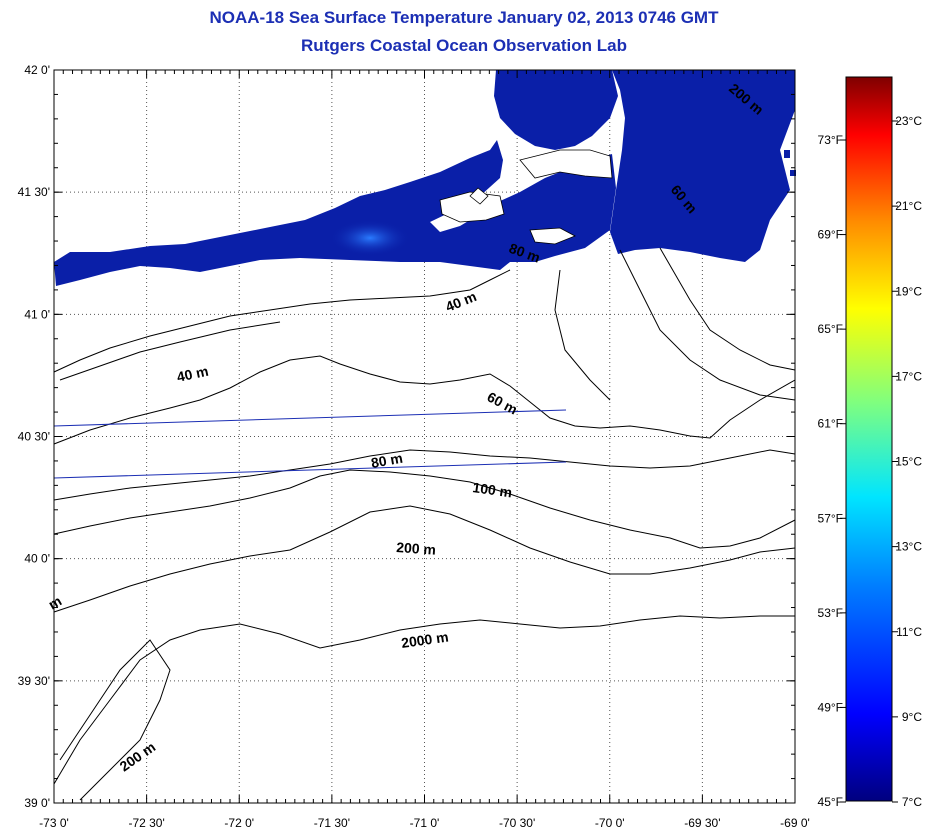 Image resolution: width=928 pixels, height=840 pixels. Describe the element at coordinates (517, 823) in the screenshot. I see `lon-tick-label: -70 30'` at that location.